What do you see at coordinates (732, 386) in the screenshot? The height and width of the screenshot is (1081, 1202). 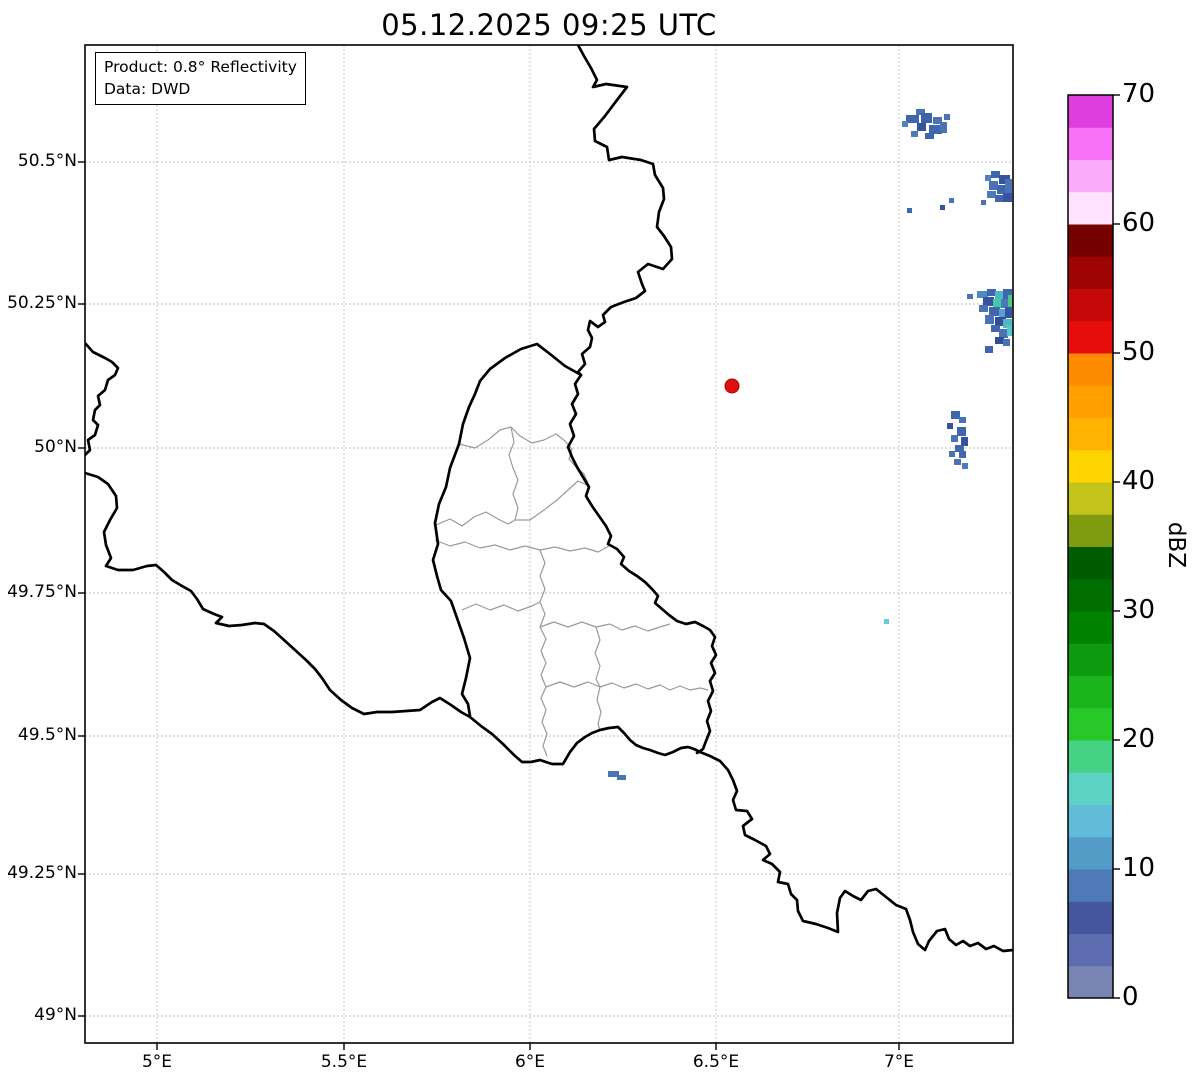 I see `radar-site-marker` at bounding box center [732, 386].